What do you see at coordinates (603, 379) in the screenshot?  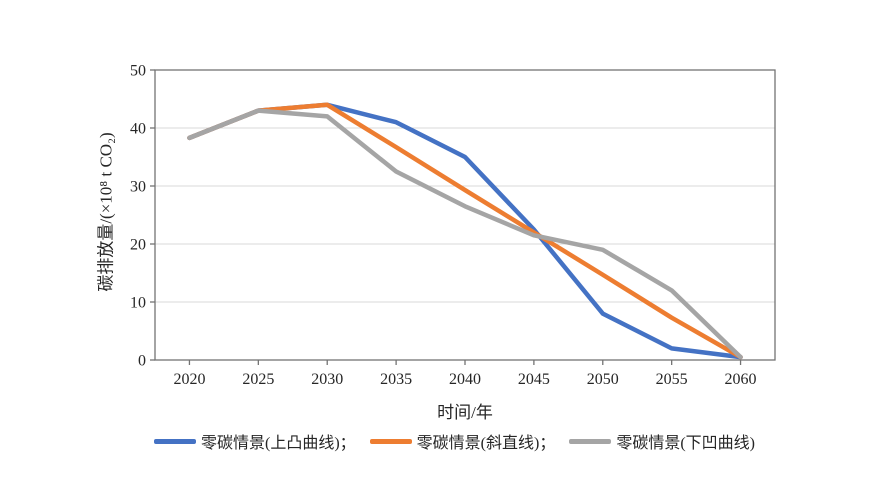 I see `x-tick-label: 2050` at bounding box center [603, 379].